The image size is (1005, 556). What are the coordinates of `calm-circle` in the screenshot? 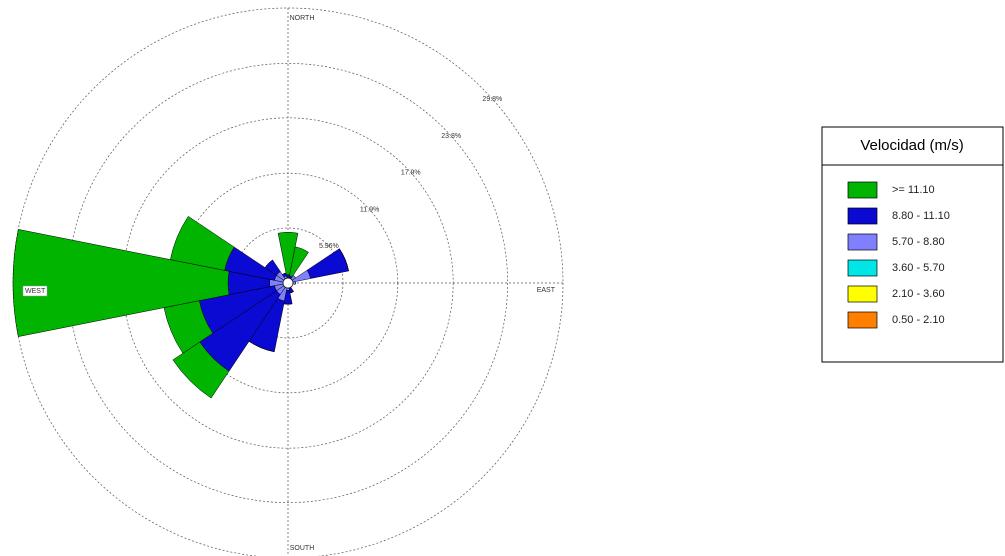 It's located at (288, 283).